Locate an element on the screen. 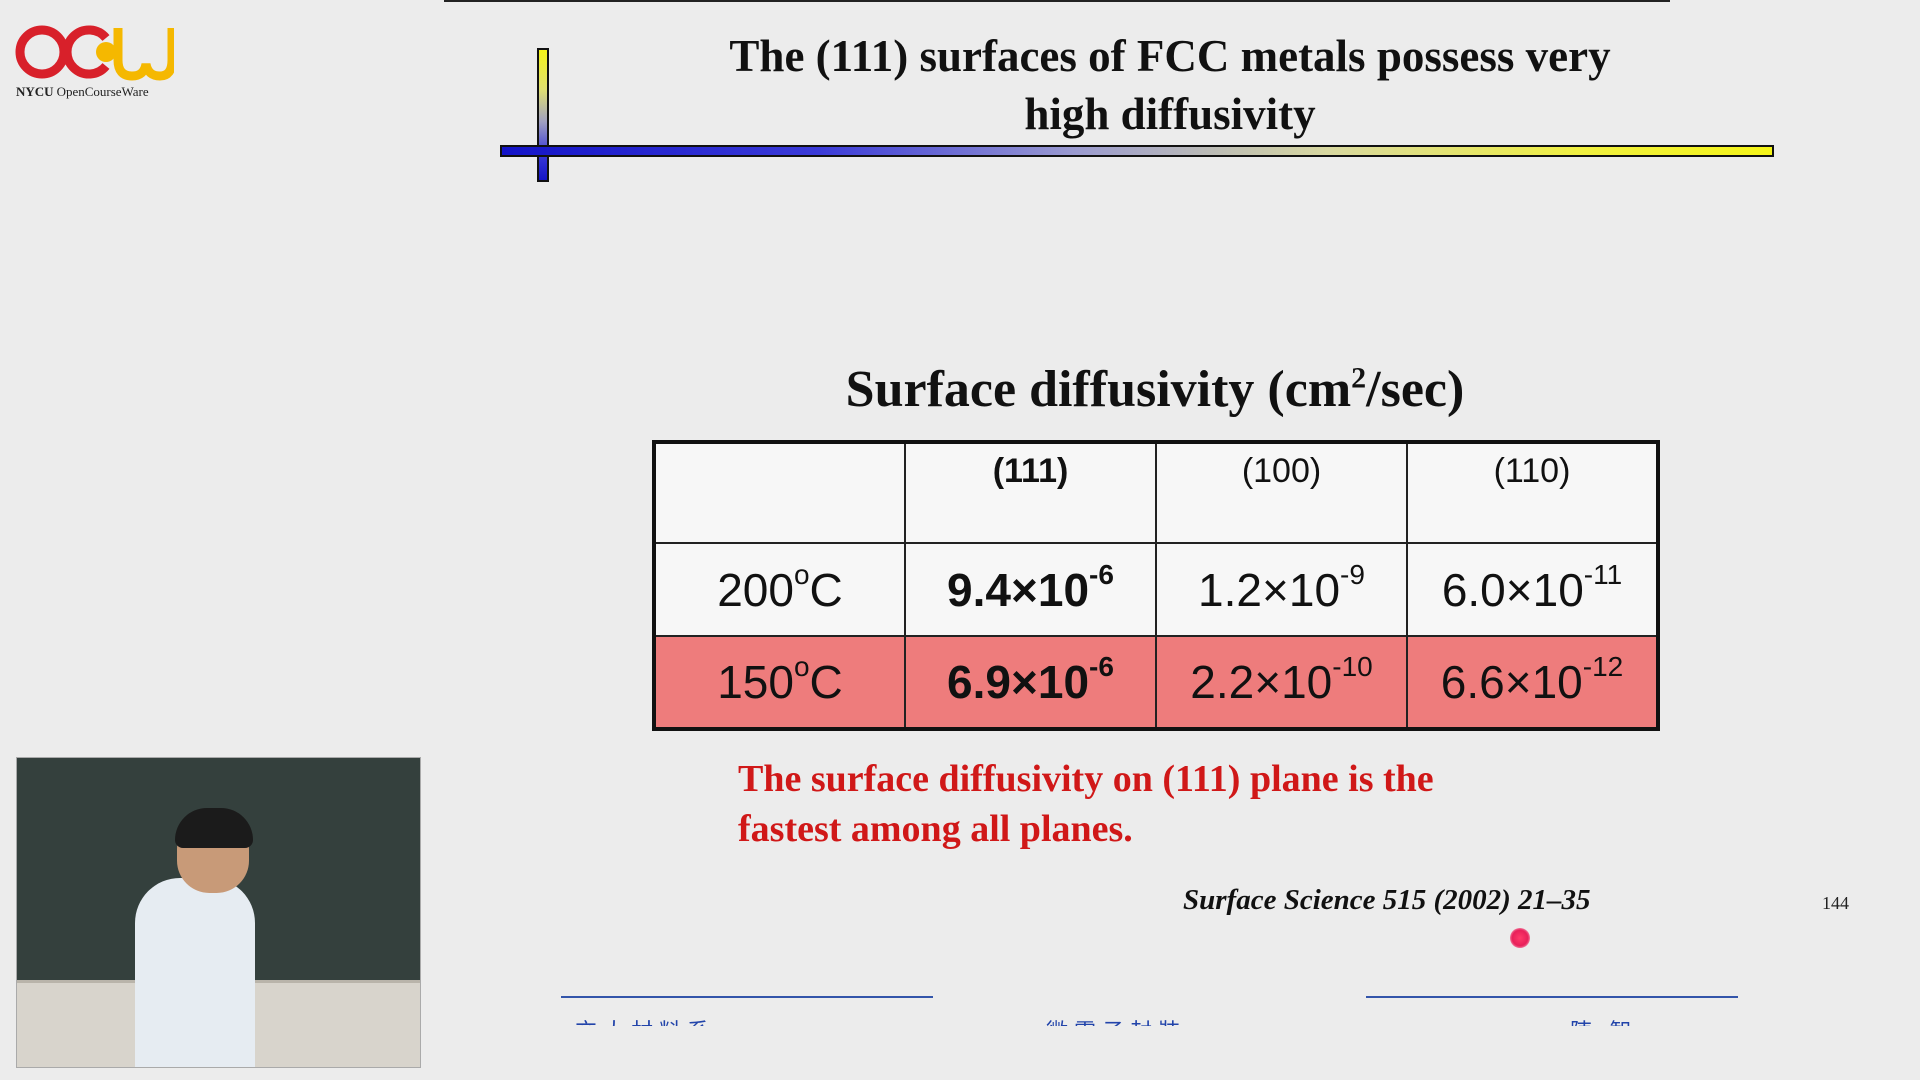  footer-right: 陳 智 is located at coordinates (1604, 1020).